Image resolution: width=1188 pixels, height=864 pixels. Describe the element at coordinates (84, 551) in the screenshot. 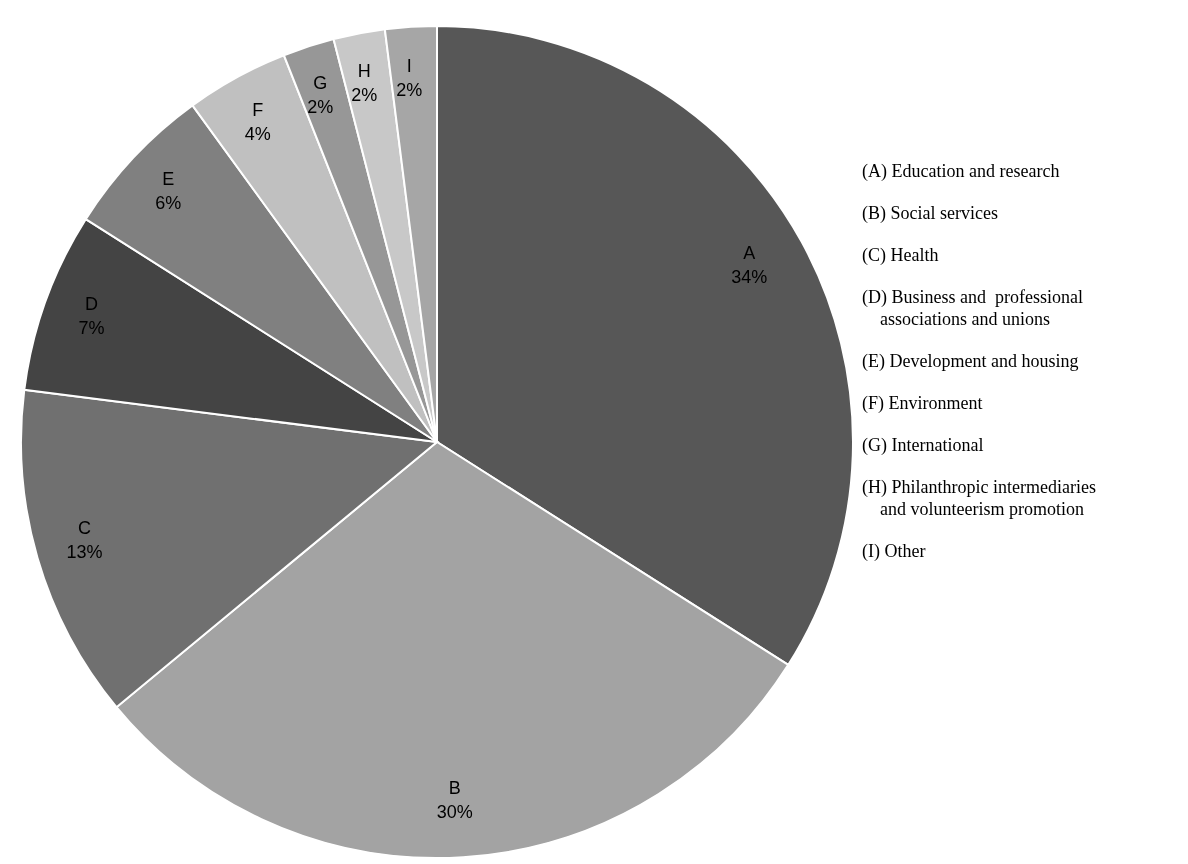

I see `data-label: 13%` at that location.